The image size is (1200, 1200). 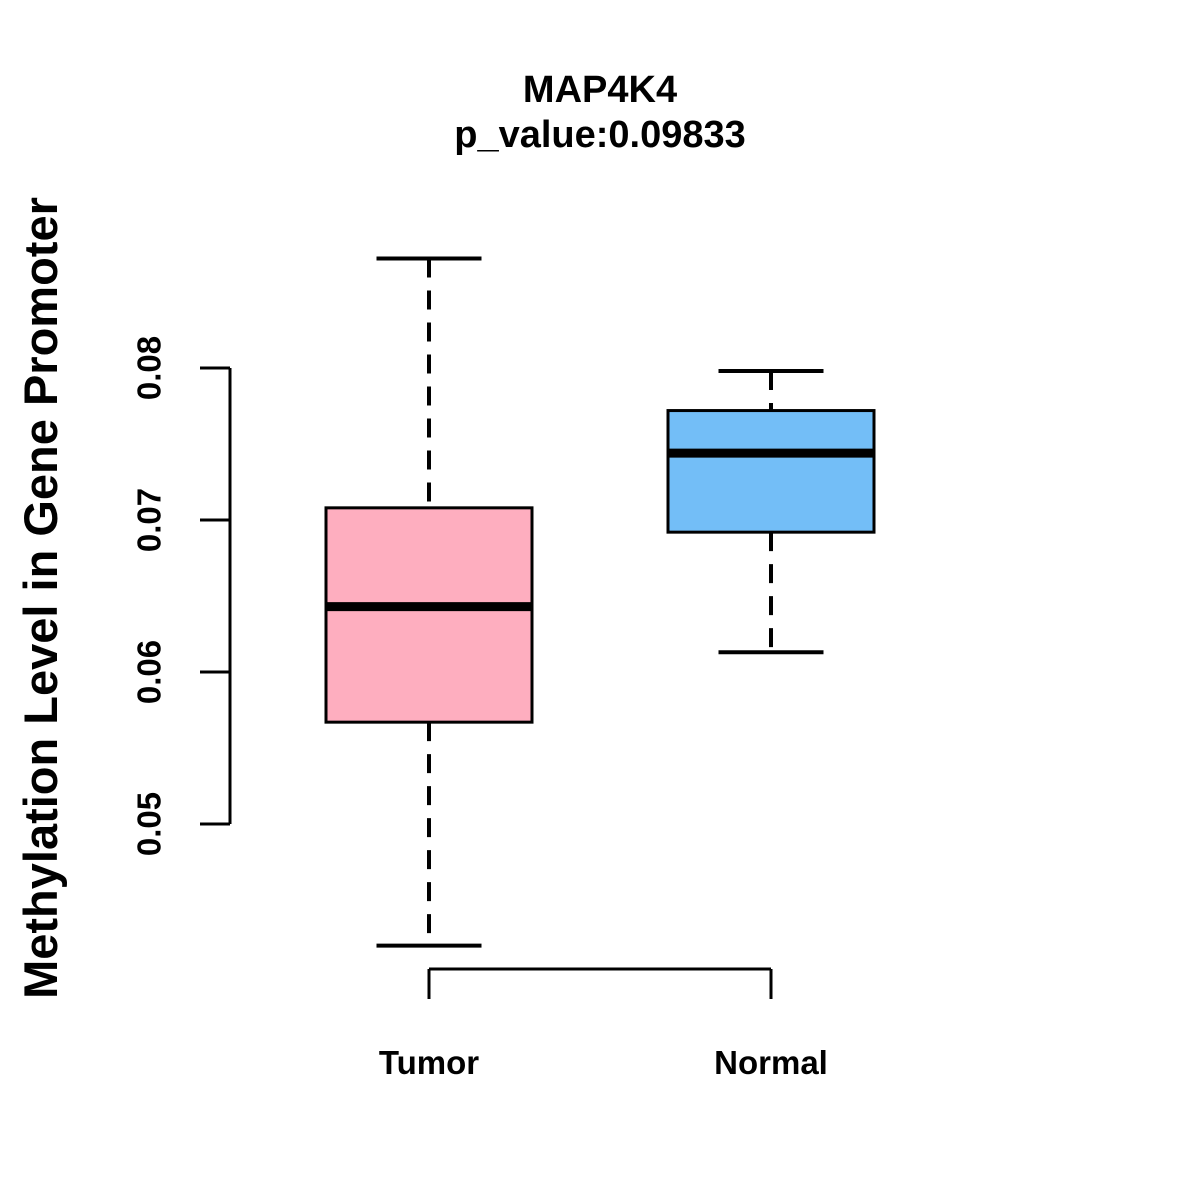 I want to click on box-normal, so click(x=771, y=471).